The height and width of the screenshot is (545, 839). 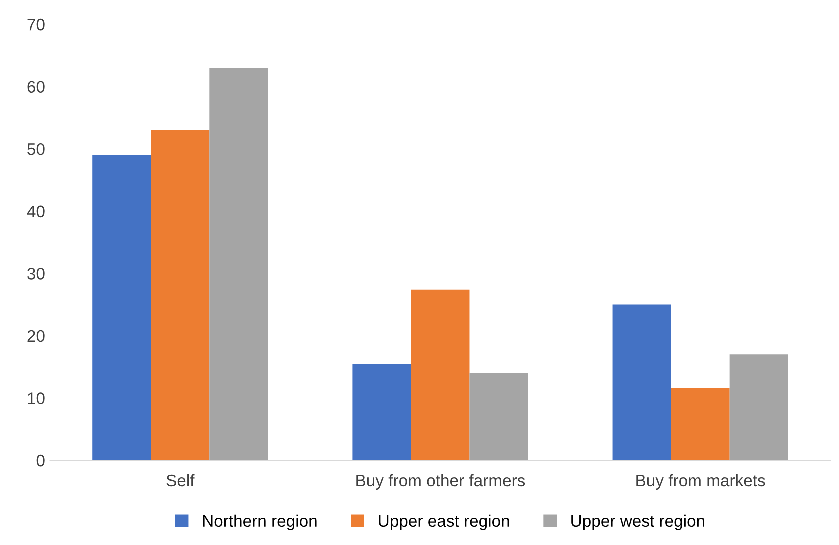 What do you see at coordinates (36, 87) in the screenshot?
I see `y-tick-label: 60` at bounding box center [36, 87].